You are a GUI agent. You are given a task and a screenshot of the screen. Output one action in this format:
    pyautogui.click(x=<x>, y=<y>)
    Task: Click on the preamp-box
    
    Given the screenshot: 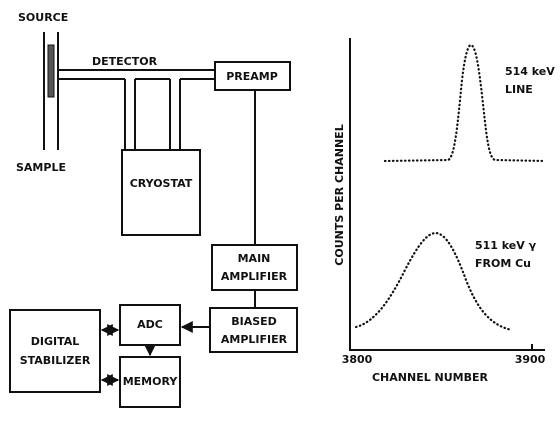 What is the action you would take?
    pyautogui.click(x=252, y=76)
    